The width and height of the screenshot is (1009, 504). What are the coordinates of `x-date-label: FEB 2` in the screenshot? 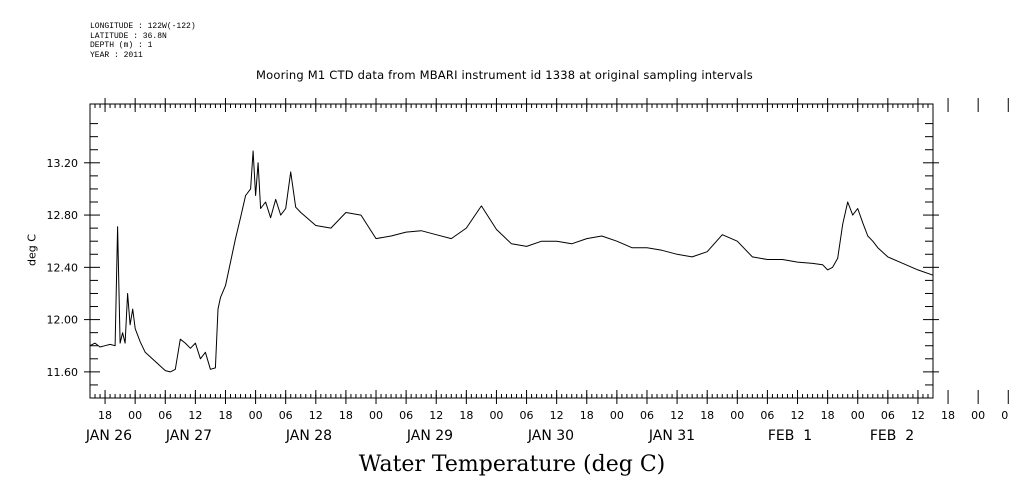 It's located at (892, 436).